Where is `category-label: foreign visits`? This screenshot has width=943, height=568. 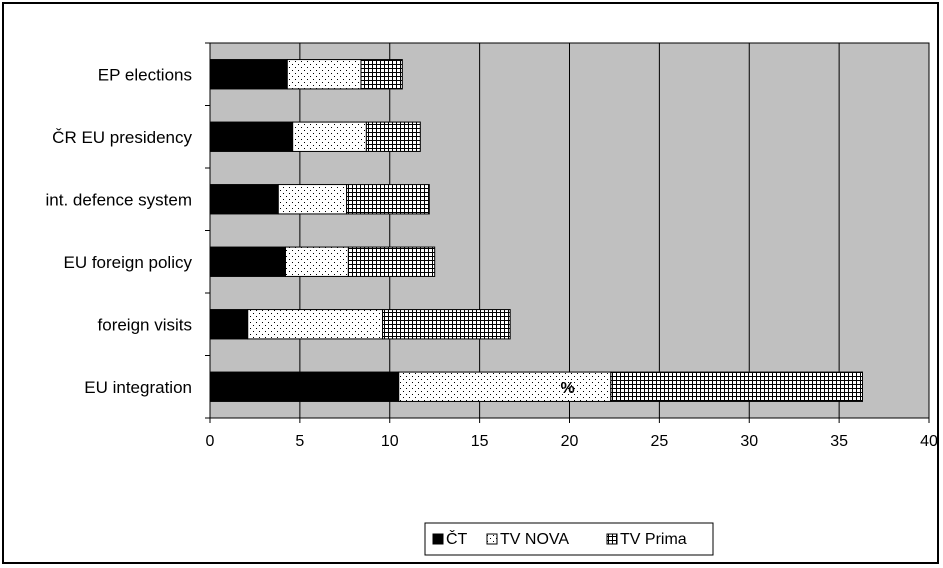
category-label: foreign visits is located at coordinates (145, 324).